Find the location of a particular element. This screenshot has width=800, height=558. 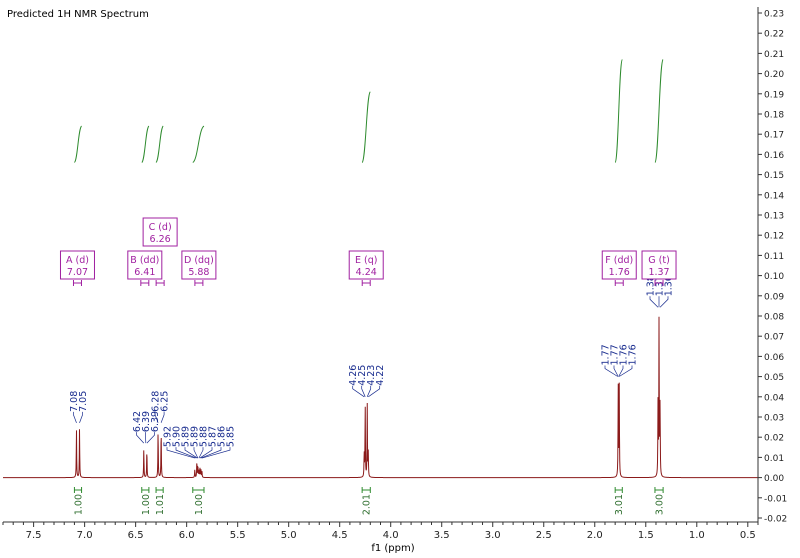

x-tick-label: 2.0 is located at coordinates (595, 535).